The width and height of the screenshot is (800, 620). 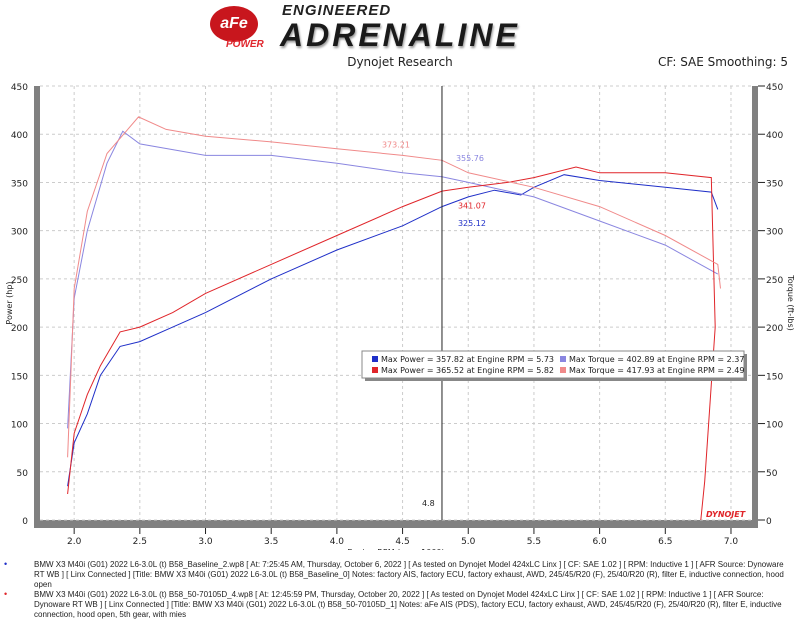 What do you see at coordinates (140, 542) in the screenshot?
I see `x-tick-label: 2.5` at bounding box center [140, 542].